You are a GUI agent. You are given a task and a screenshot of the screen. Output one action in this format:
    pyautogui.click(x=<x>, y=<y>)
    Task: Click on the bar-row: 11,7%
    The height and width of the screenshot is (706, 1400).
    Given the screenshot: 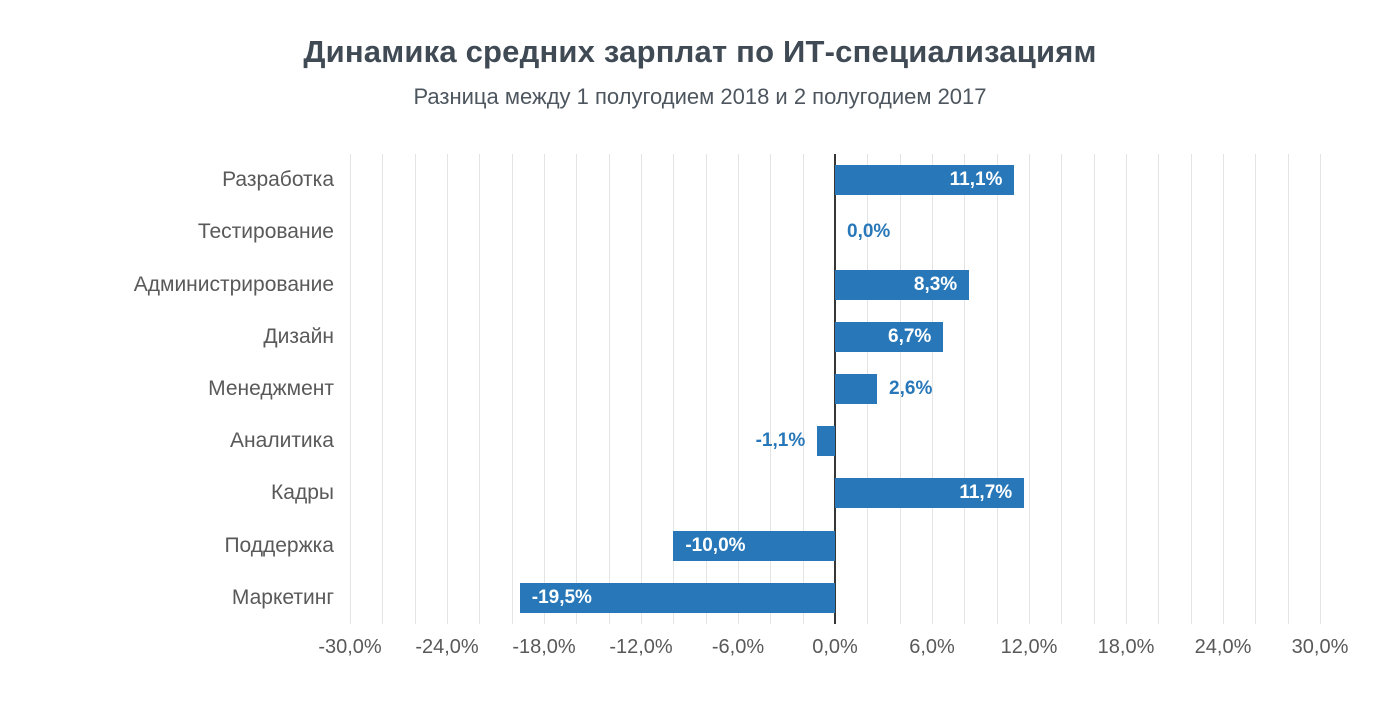 What is the action you would take?
    pyautogui.click(x=835, y=493)
    